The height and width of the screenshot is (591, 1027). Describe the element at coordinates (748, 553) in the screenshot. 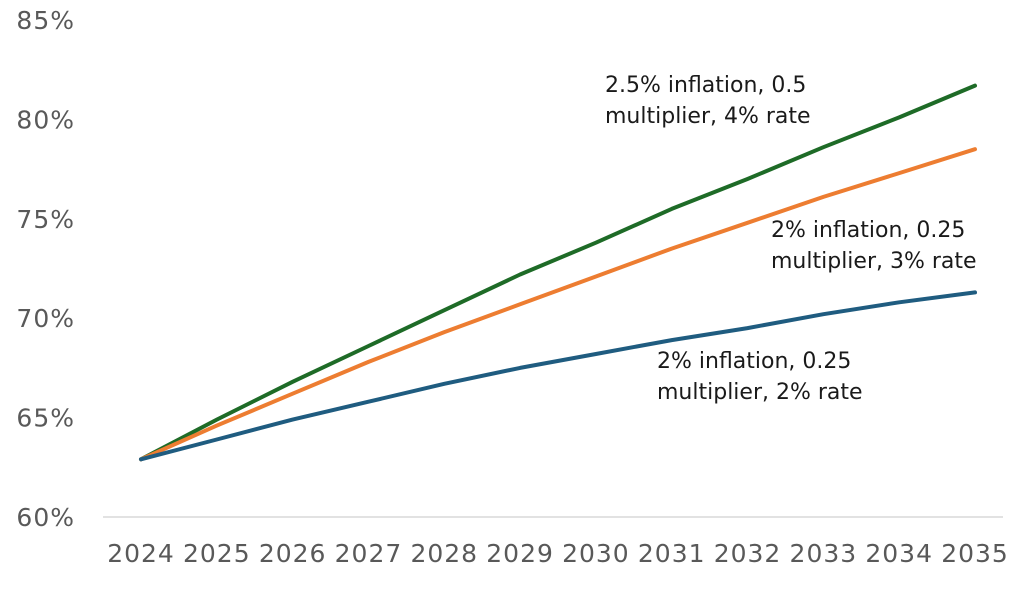

I see `x-tick-label: 2032` at that location.